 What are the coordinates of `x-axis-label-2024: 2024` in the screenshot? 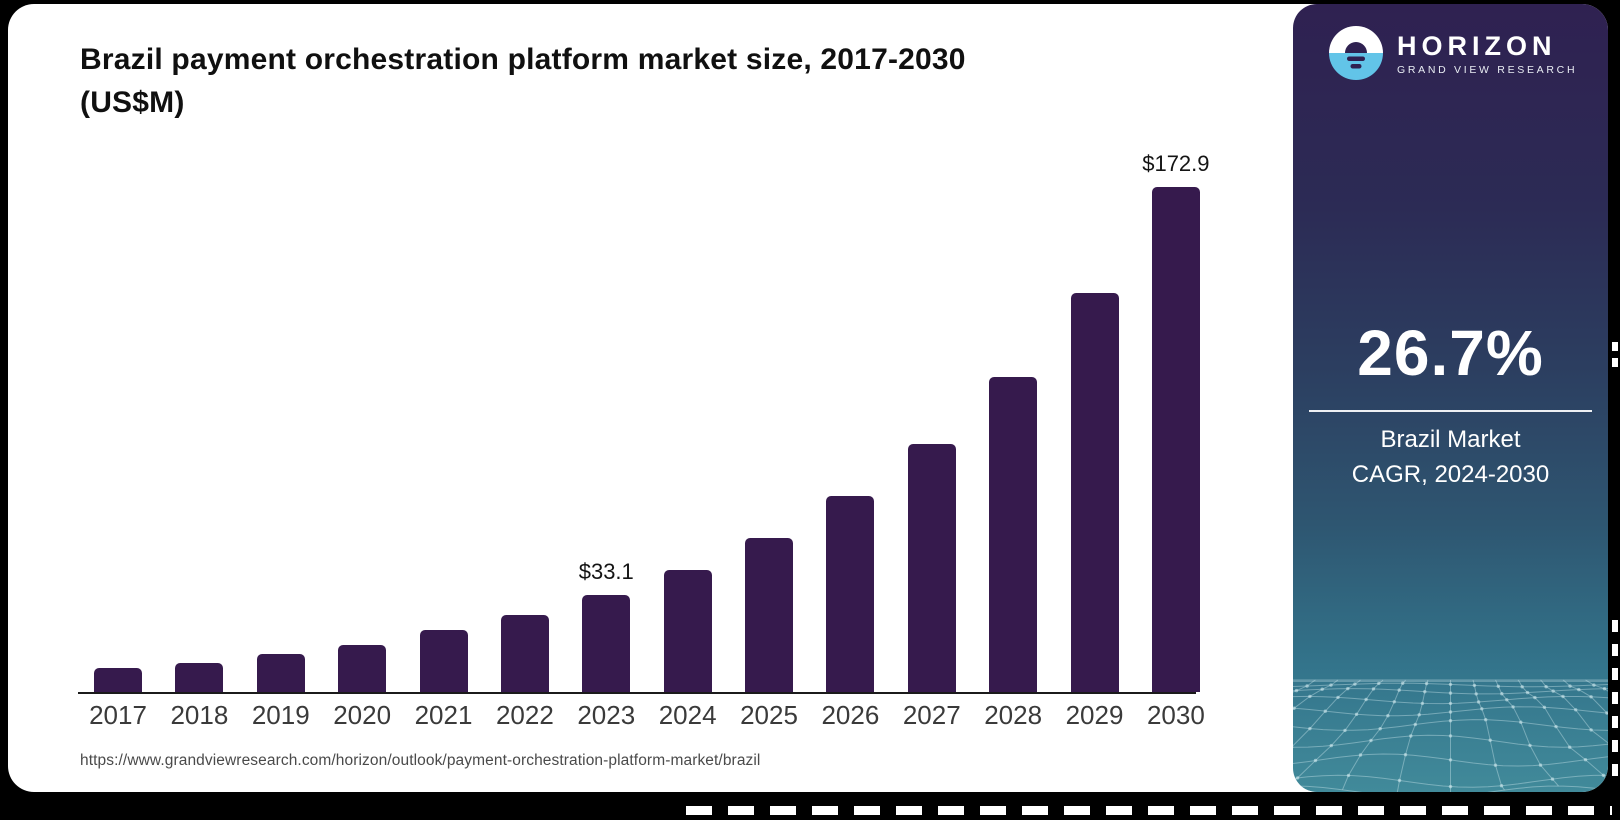 It's located at (687, 715).